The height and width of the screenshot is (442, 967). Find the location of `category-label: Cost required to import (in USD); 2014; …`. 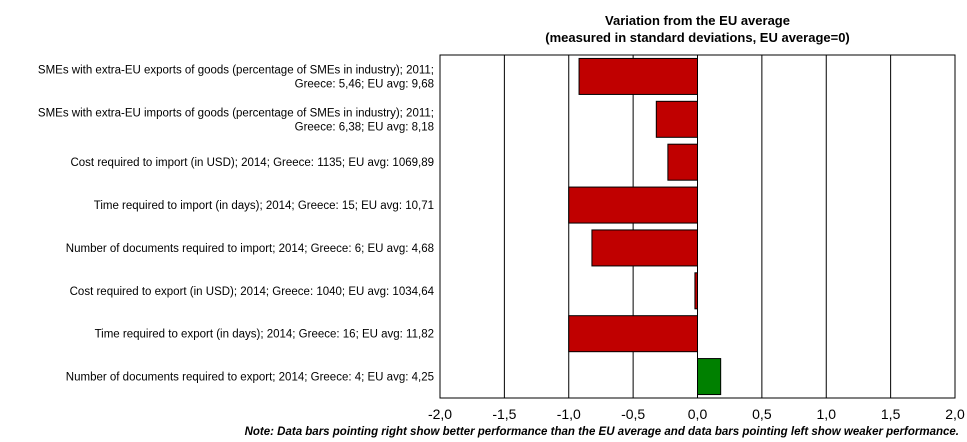

category-label: Cost required to import (in USD); 2014; … is located at coordinates (252, 163).